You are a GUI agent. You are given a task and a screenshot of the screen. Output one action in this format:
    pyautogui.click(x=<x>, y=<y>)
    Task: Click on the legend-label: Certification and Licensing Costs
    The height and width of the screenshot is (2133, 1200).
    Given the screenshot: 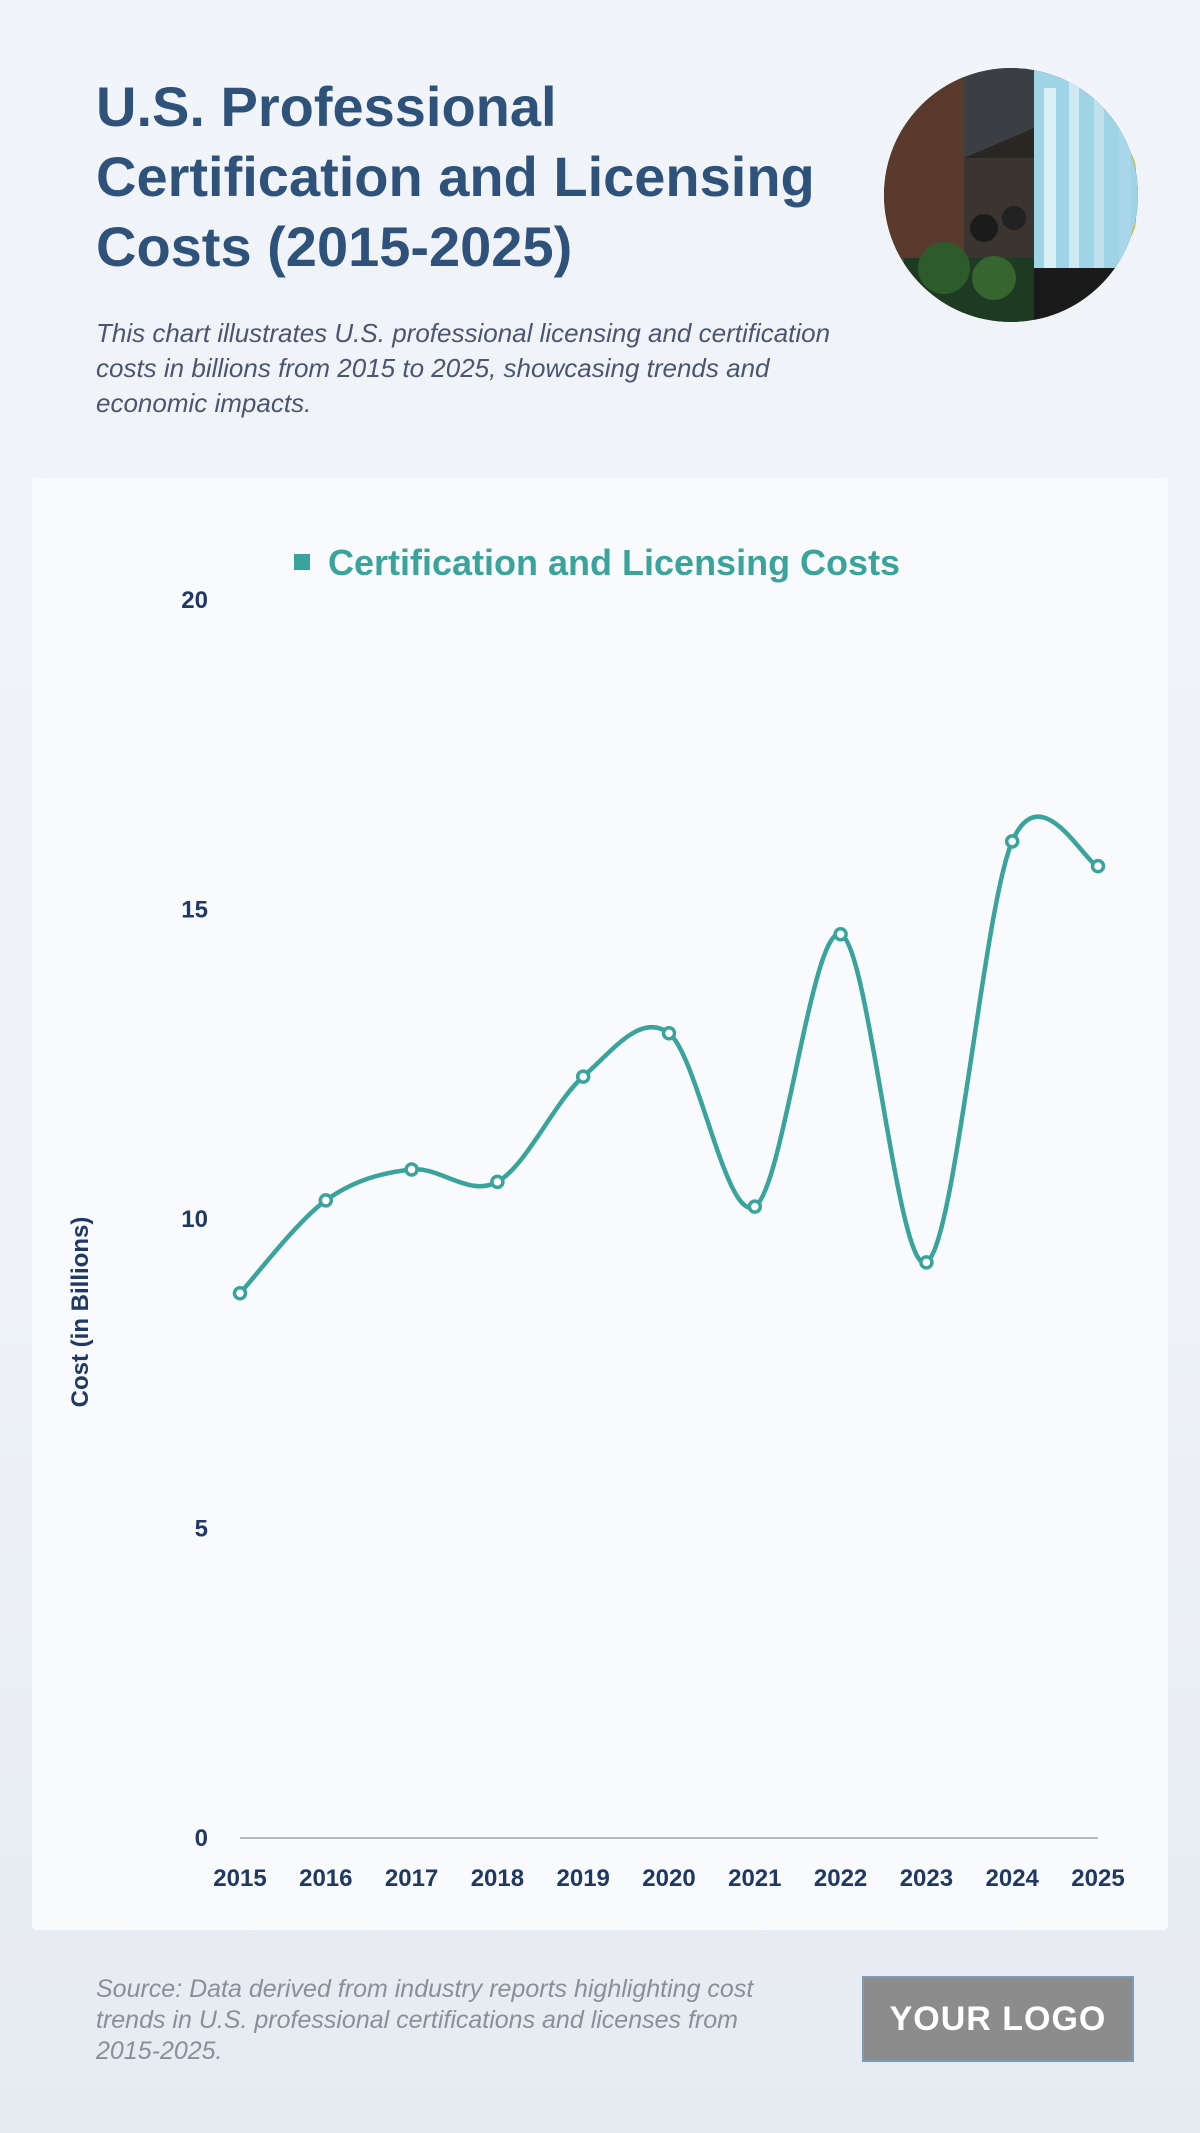 What is the action you would take?
    pyautogui.click(x=614, y=562)
    